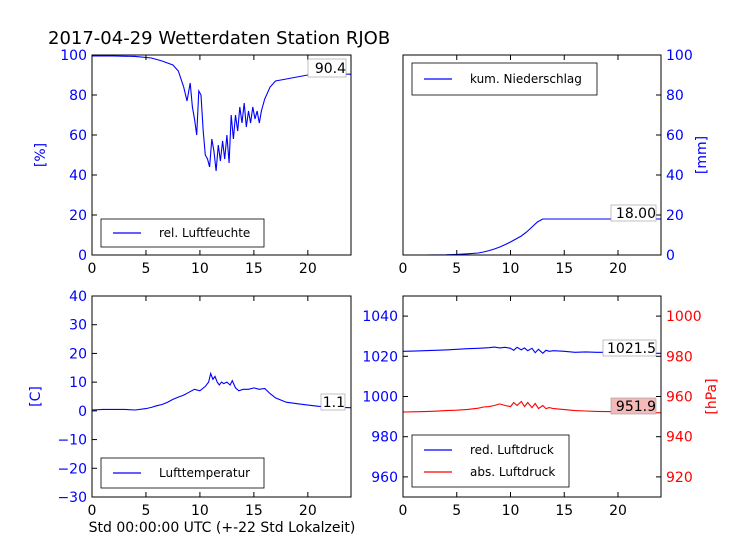 This screenshot has height=552, width=736. Describe the element at coordinates (219, 38) in the screenshot. I see `figure-title: 2017-04-29 Wetterdaten Station RJOB` at that location.